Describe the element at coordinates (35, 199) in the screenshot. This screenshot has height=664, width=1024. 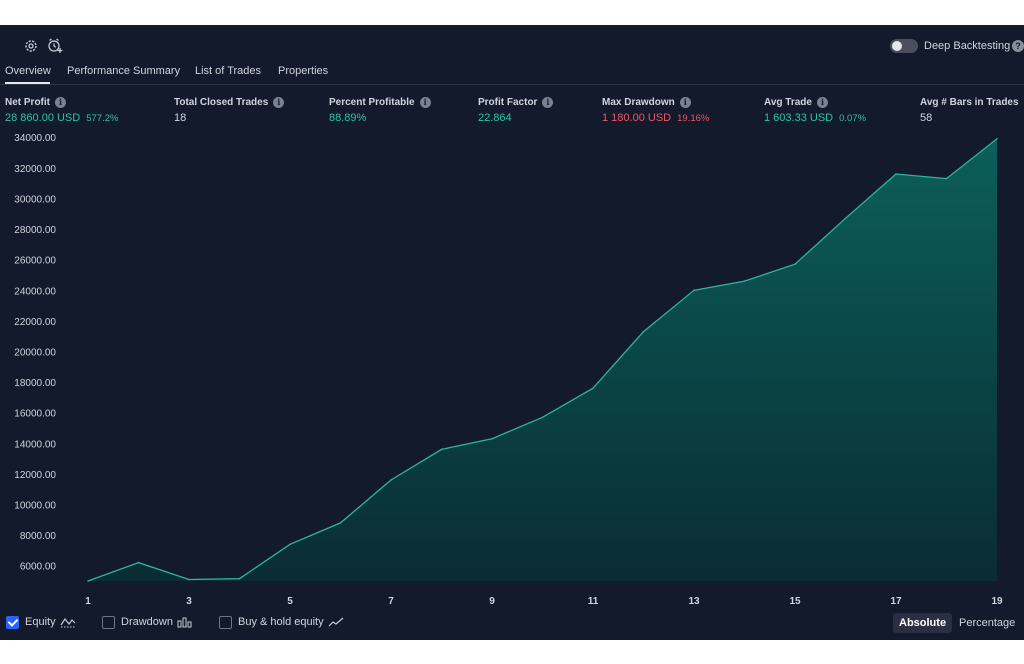
I see `y-tick-label: 30000.00` at that location.